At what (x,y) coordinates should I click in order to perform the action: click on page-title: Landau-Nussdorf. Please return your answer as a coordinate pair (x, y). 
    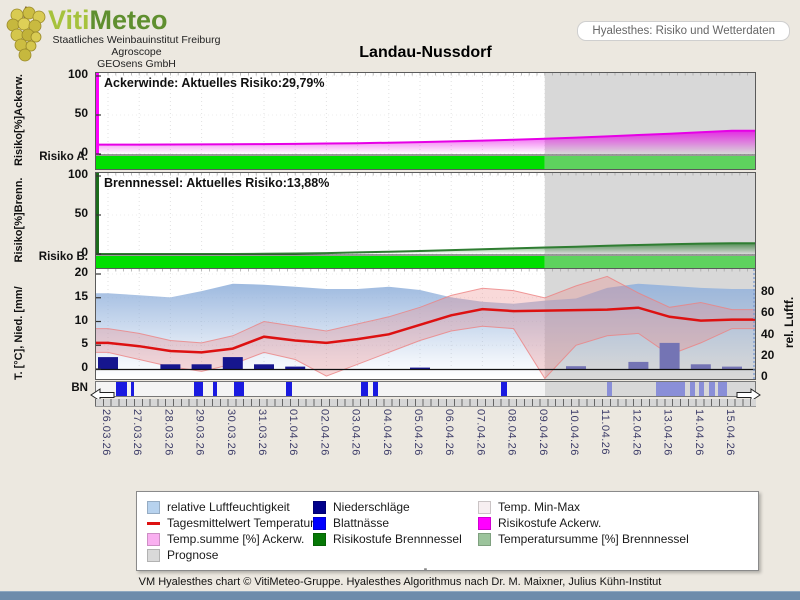
    Looking at the image, I should click on (425, 52).